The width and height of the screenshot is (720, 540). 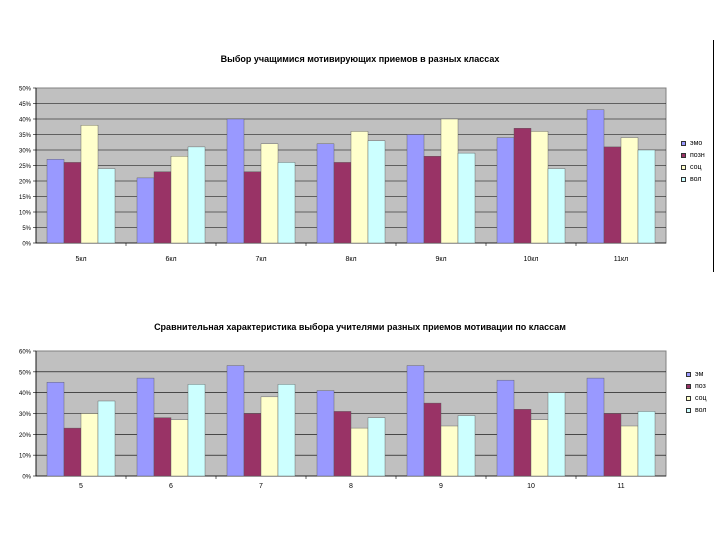 I want to click on x-tick-label: 6, so click(x=171, y=486).